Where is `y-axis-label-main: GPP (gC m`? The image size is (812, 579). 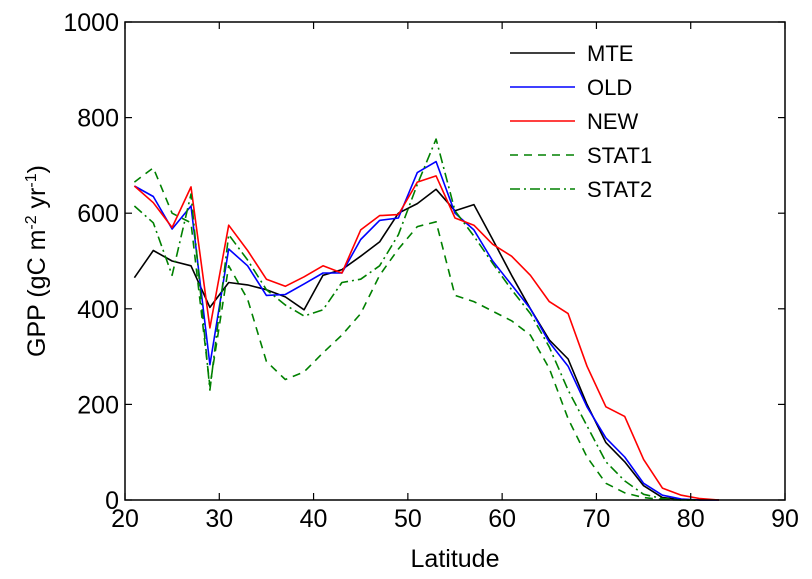 y-axis-label-main: GPP (gC m is located at coordinates (37, 293).